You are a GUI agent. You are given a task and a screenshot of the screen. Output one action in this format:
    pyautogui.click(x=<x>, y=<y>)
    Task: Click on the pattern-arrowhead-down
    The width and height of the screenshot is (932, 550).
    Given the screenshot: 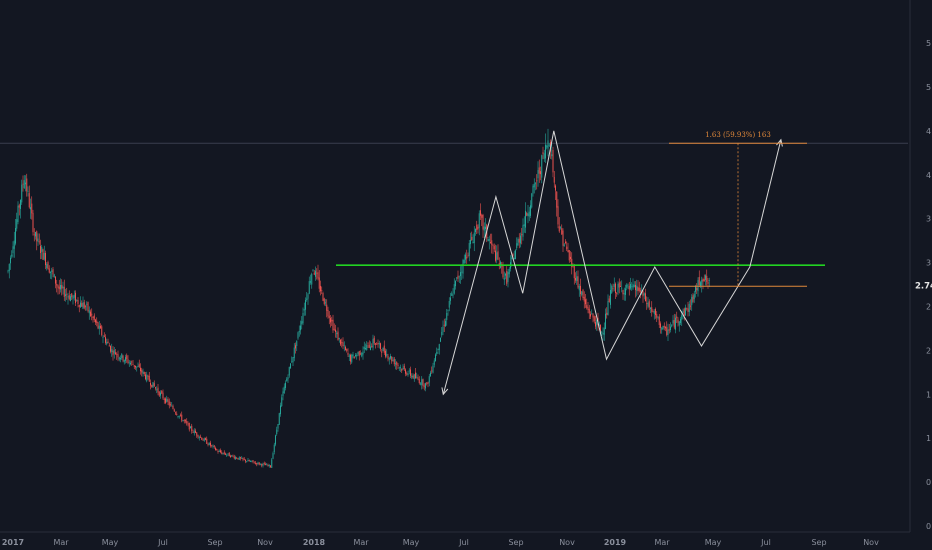 What is the action you would take?
    pyautogui.click(x=445, y=391)
    